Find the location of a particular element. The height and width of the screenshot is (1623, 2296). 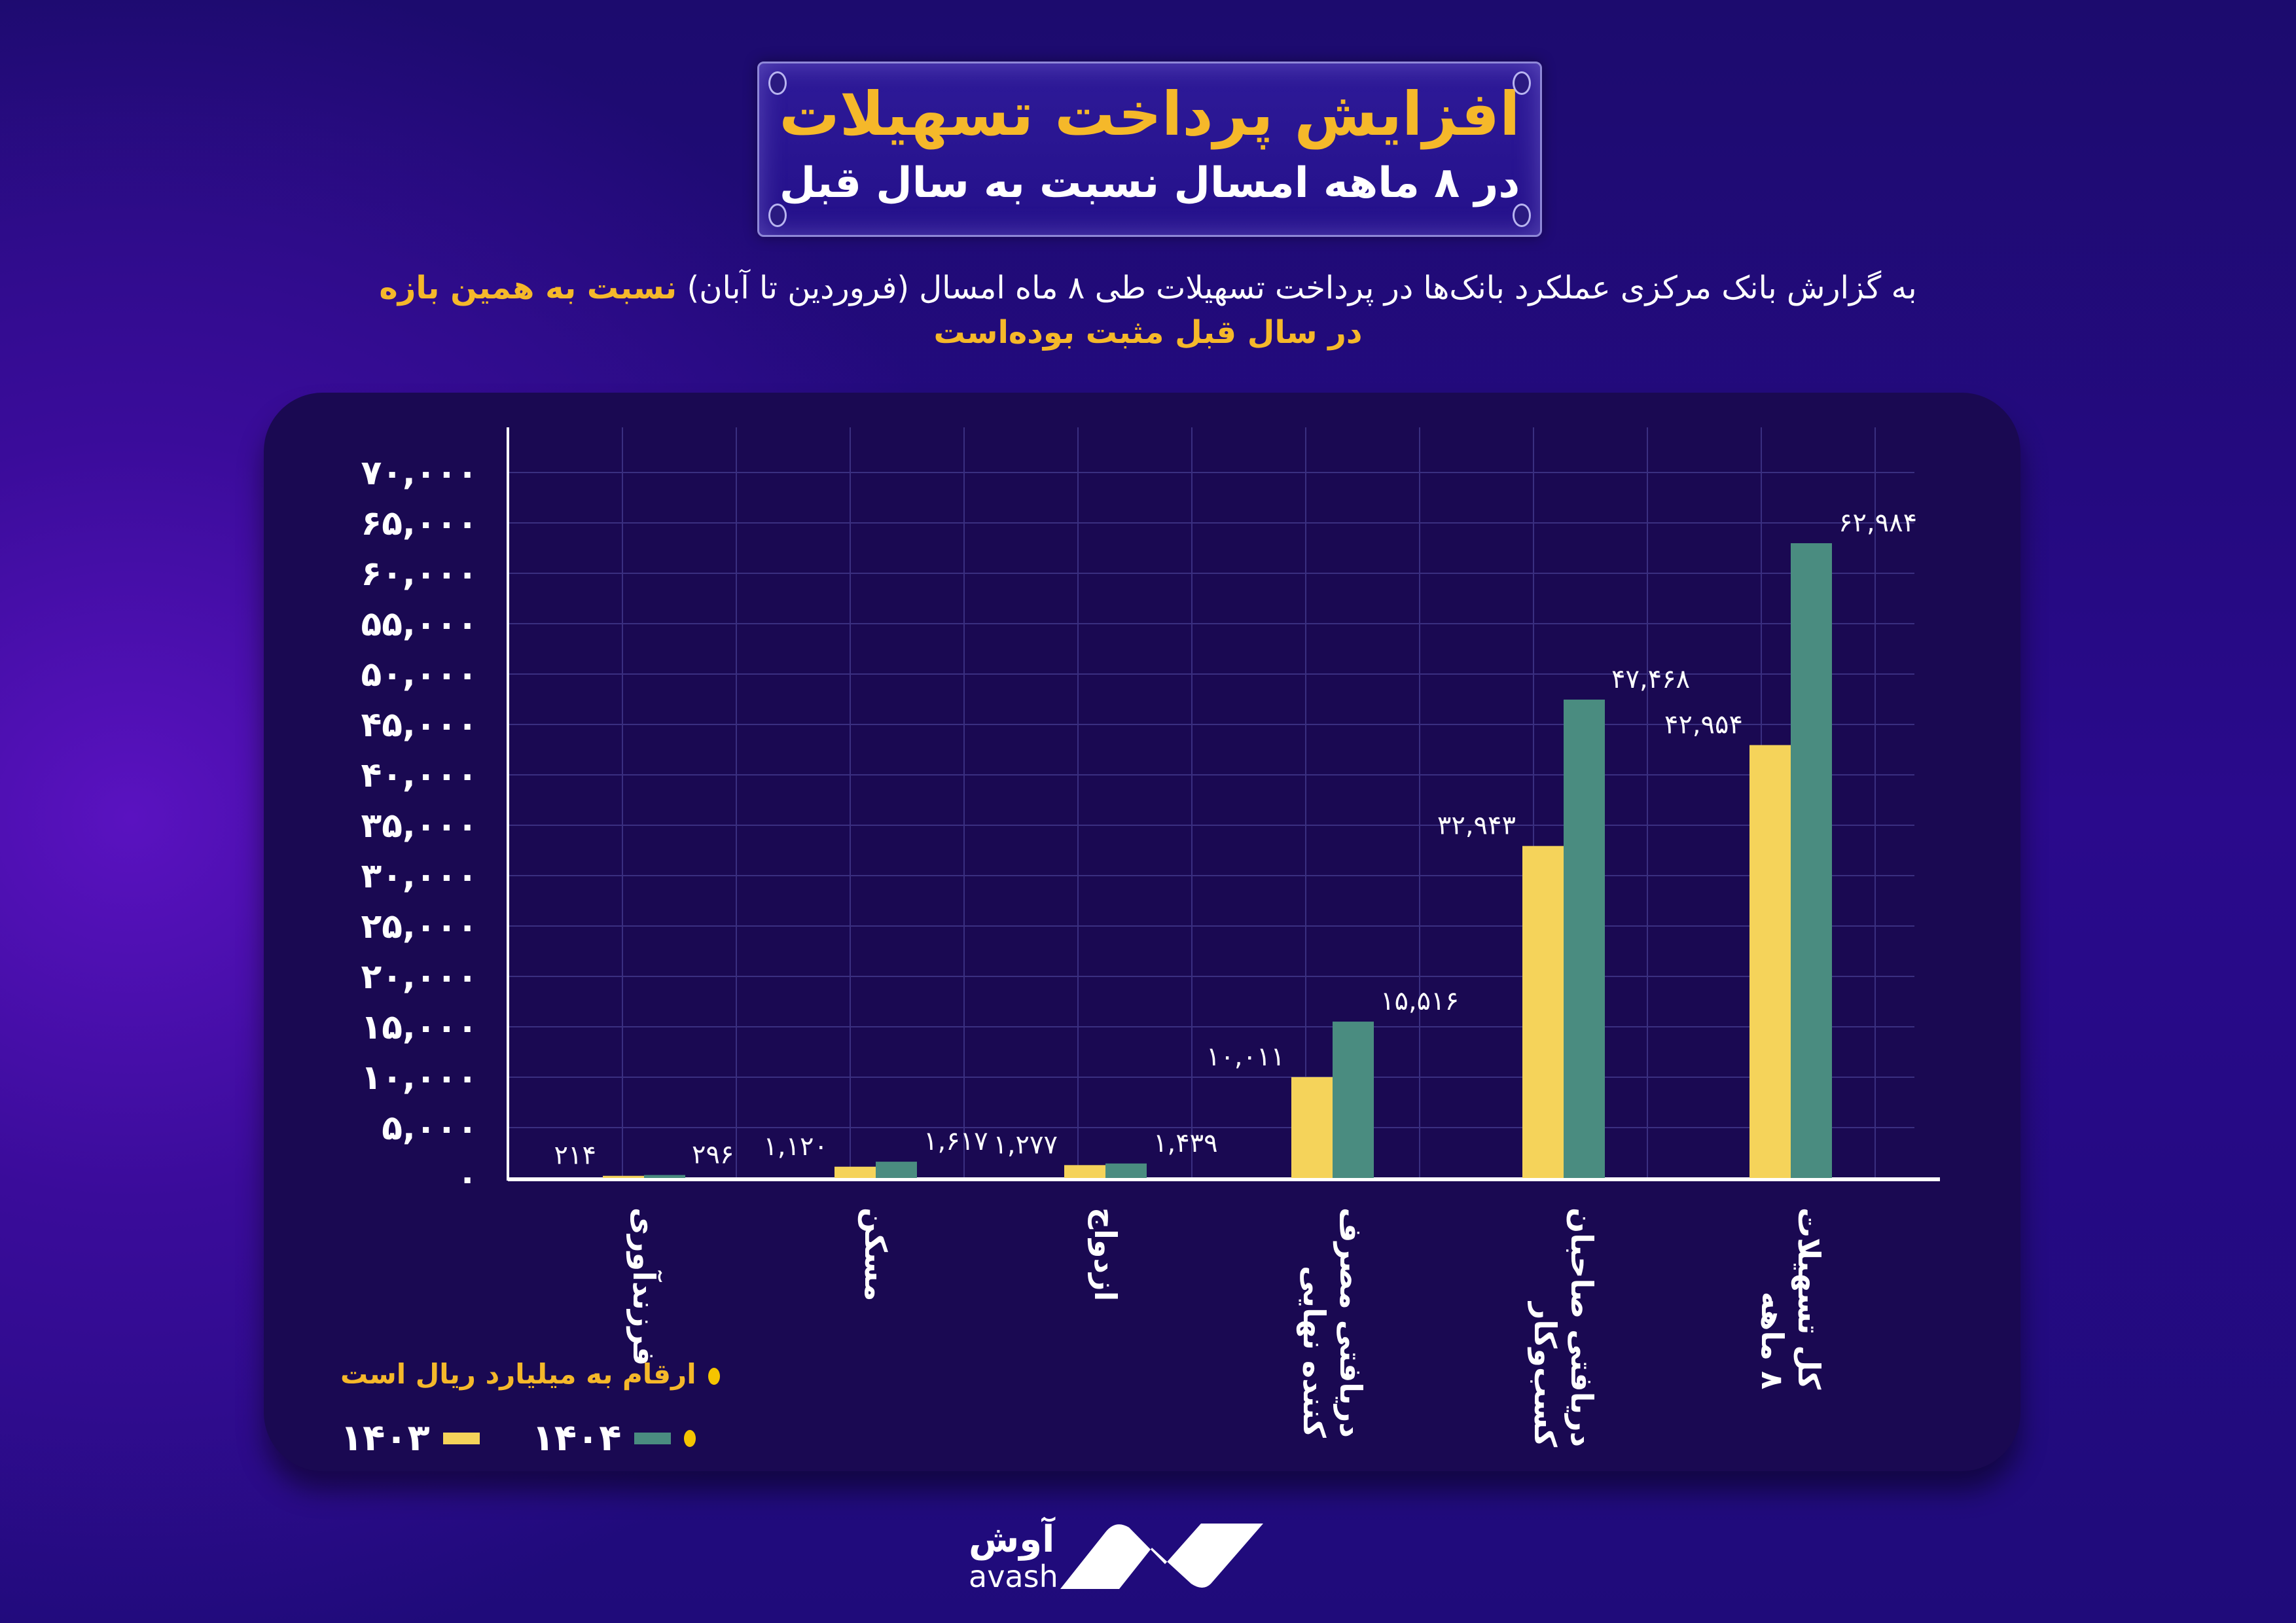

unit-note: ارقام به میلیارد ریال است is located at coordinates (530, 1374).